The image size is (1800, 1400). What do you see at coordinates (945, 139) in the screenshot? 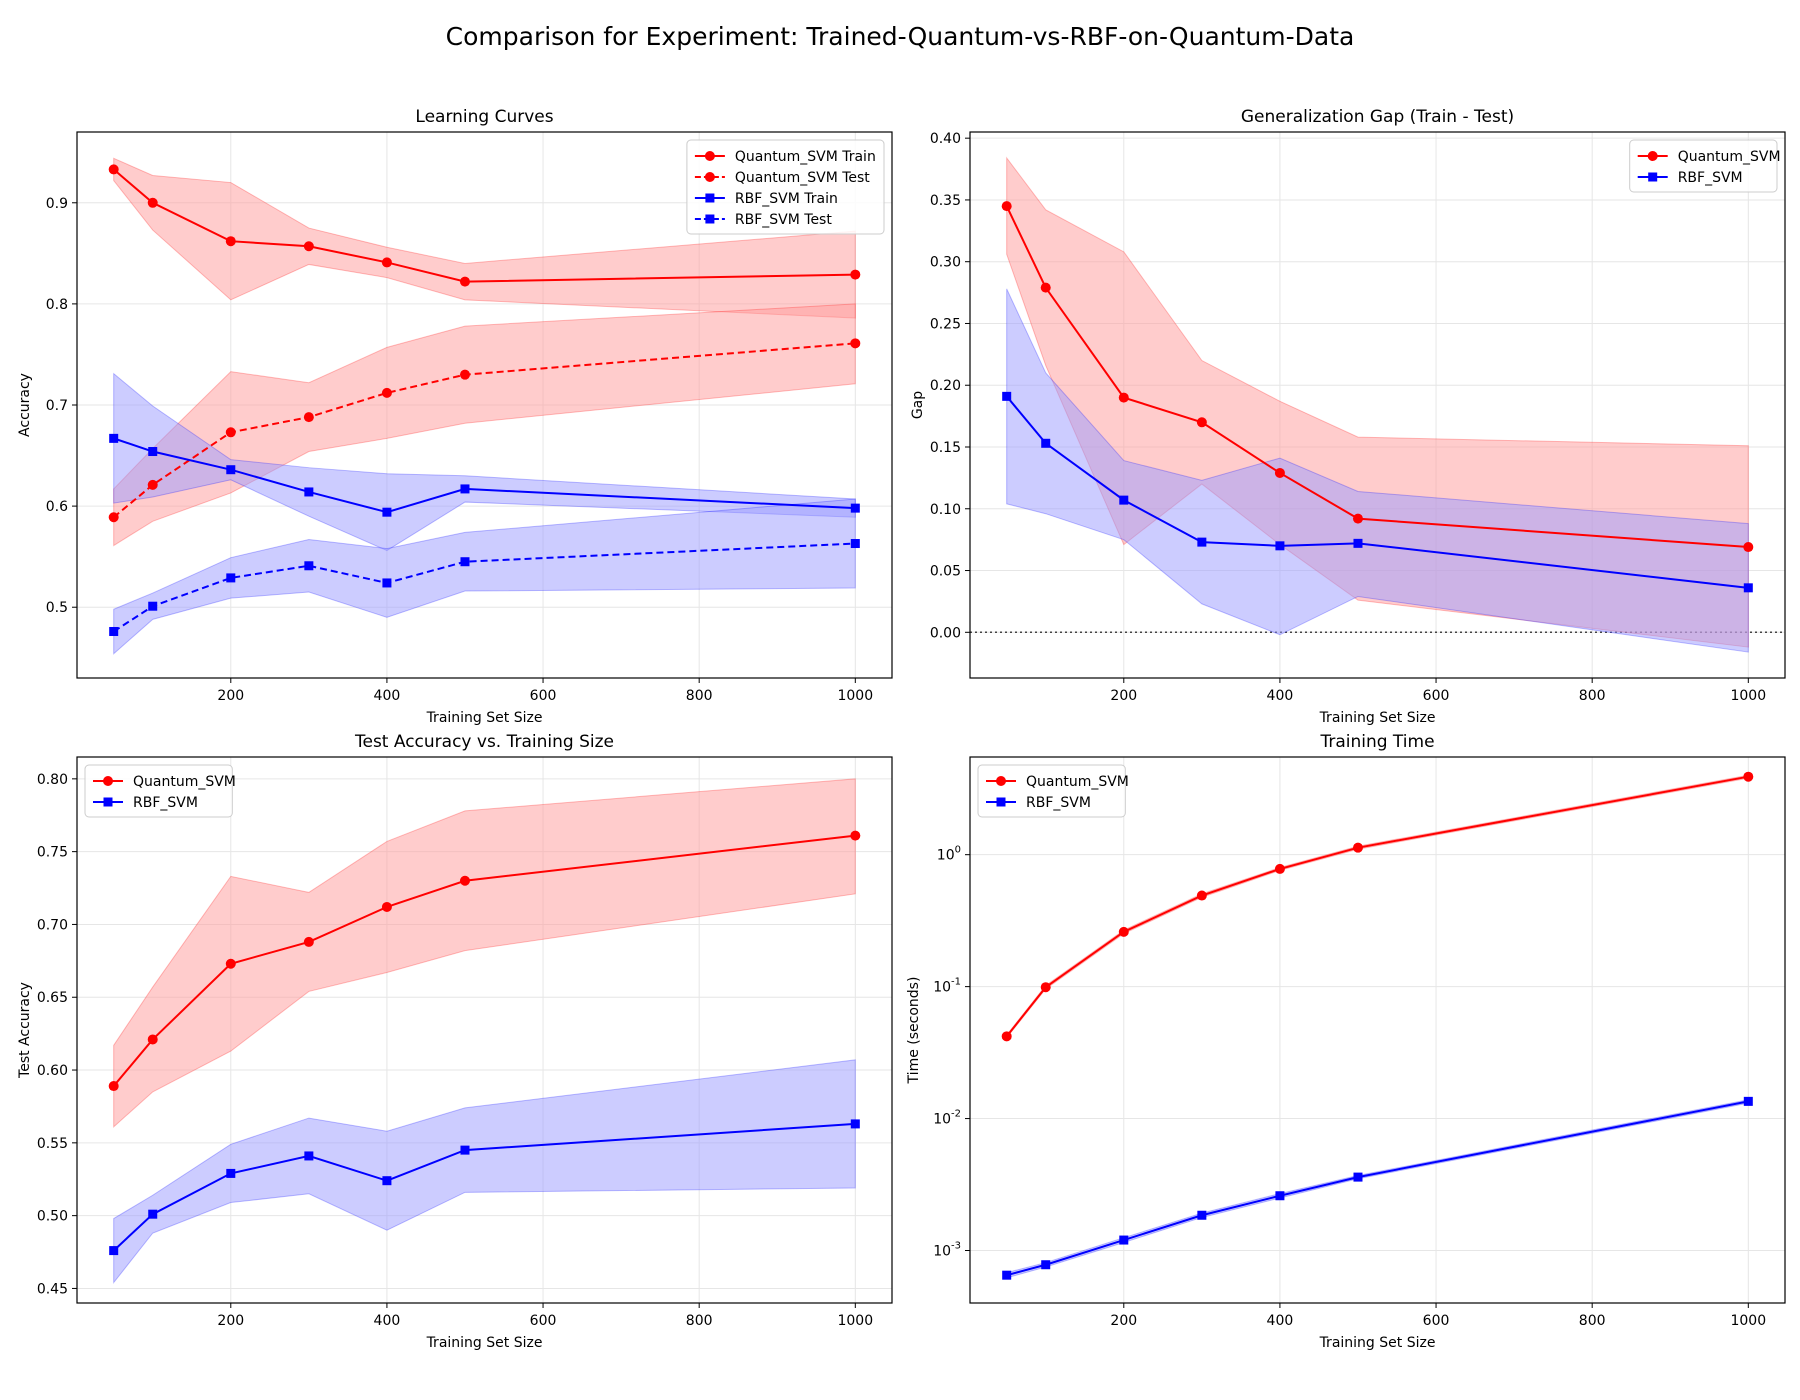
I see `y-tick-label: 0.40` at bounding box center [945, 139].